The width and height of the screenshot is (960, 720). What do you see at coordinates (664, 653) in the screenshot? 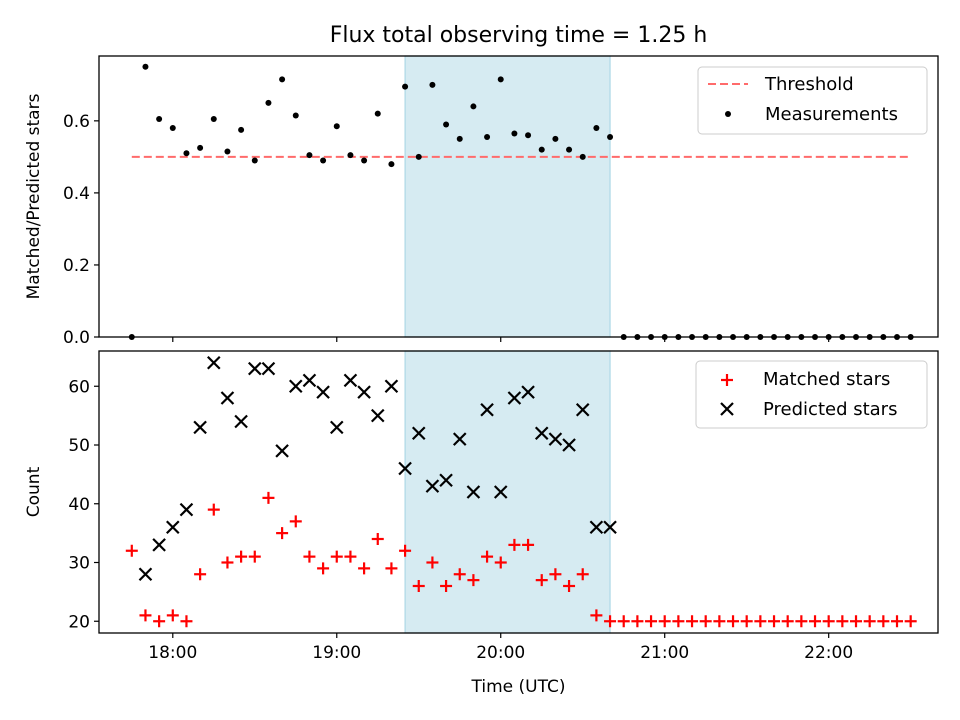
I see `x-tick-label: 21:00` at bounding box center [664, 653].